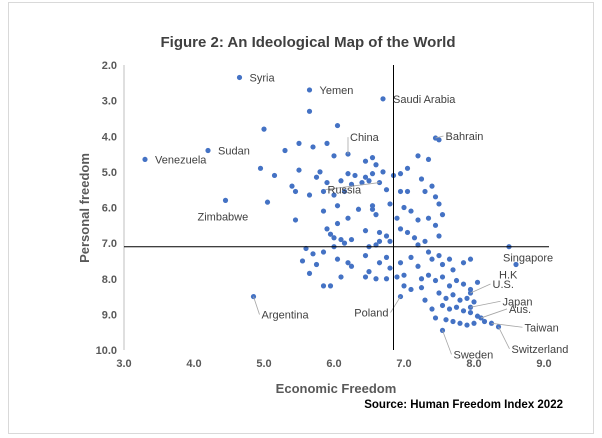 The width and height of the screenshot is (602, 438). Describe the element at coordinates (336, 388) in the screenshot. I see `x-axis-label: Economic Freedom` at that location.